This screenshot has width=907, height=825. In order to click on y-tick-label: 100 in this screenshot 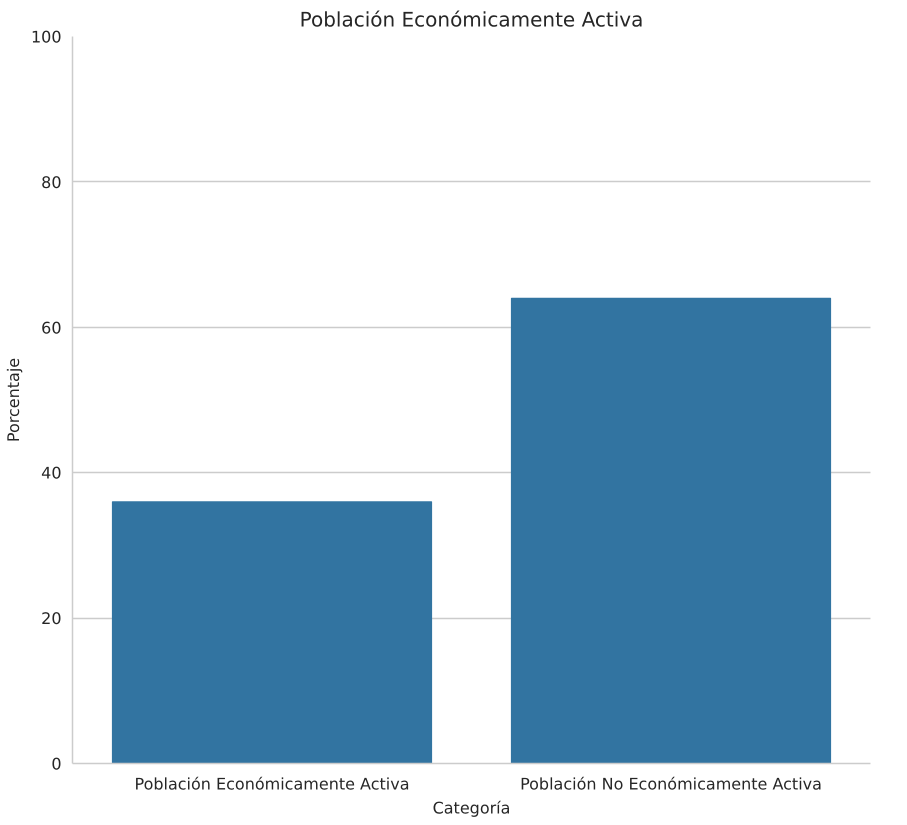, I will do `click(46, 37)`.